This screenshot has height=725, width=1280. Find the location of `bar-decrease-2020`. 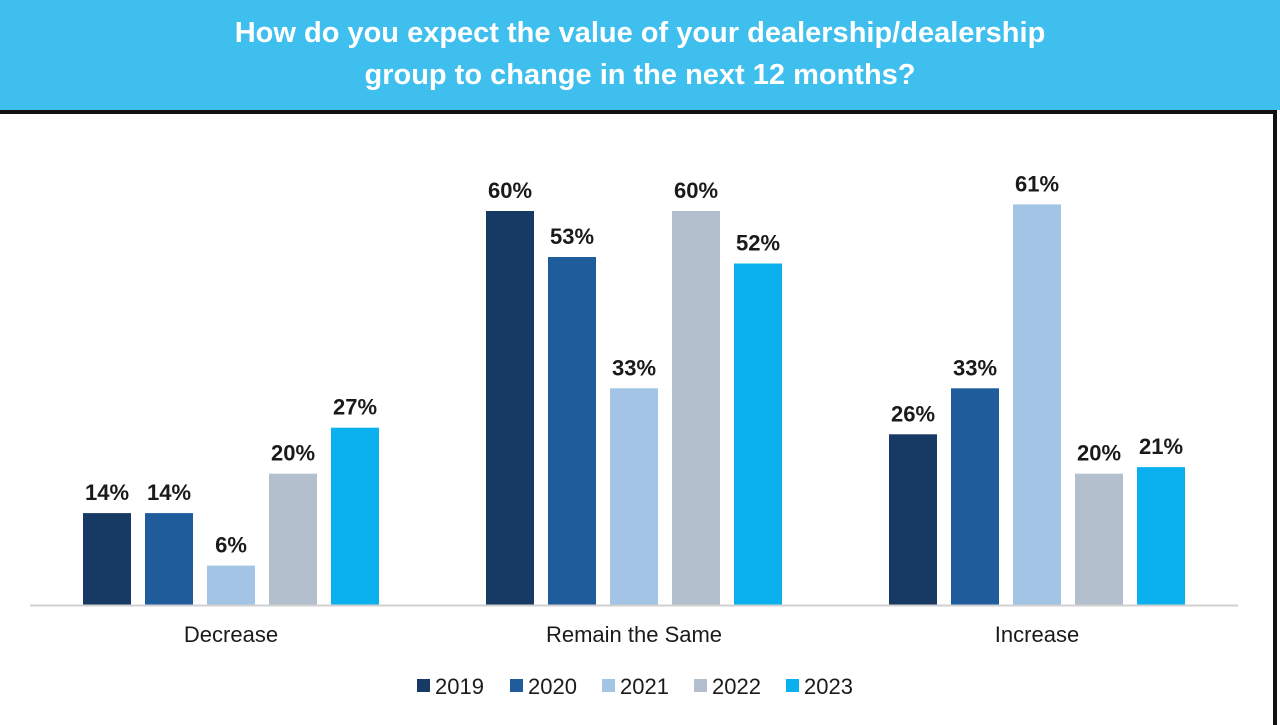

bar-decrease-2020 is located at coordinates (169, 559).